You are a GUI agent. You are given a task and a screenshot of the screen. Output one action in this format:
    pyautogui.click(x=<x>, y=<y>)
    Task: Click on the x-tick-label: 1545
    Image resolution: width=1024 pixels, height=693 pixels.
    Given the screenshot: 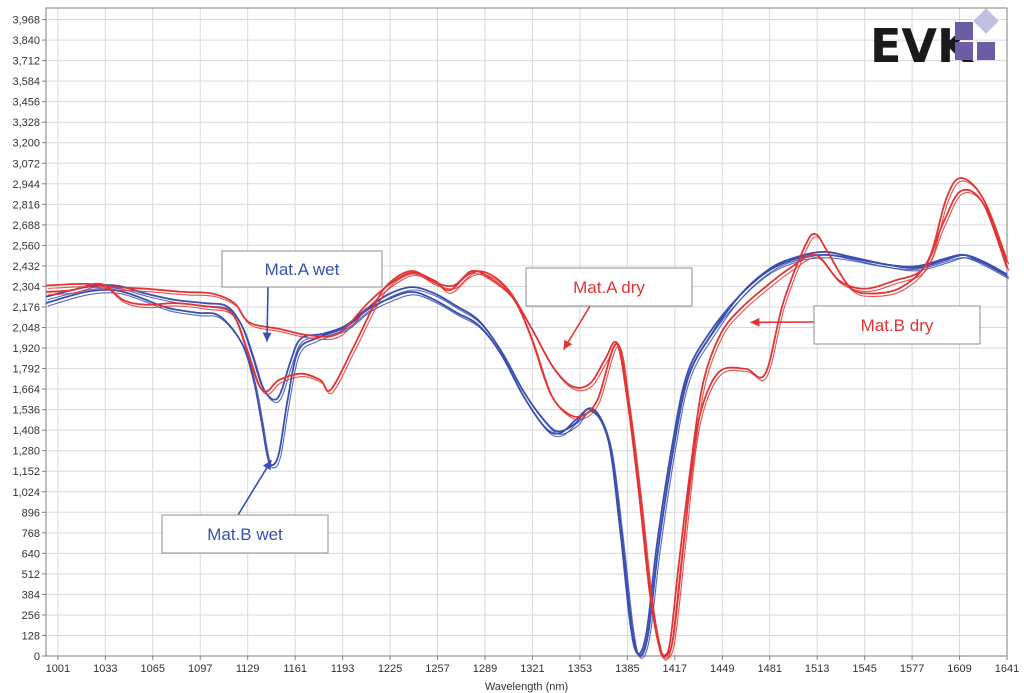 What is the action you would take?
    pyautogui.click(x=864, y=669)
    